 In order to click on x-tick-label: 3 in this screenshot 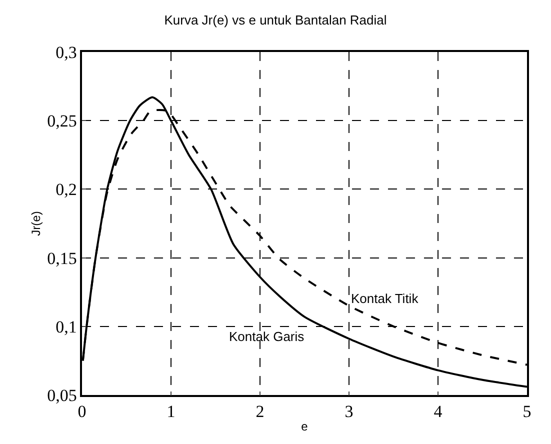, I will do `click(349, 412)`.